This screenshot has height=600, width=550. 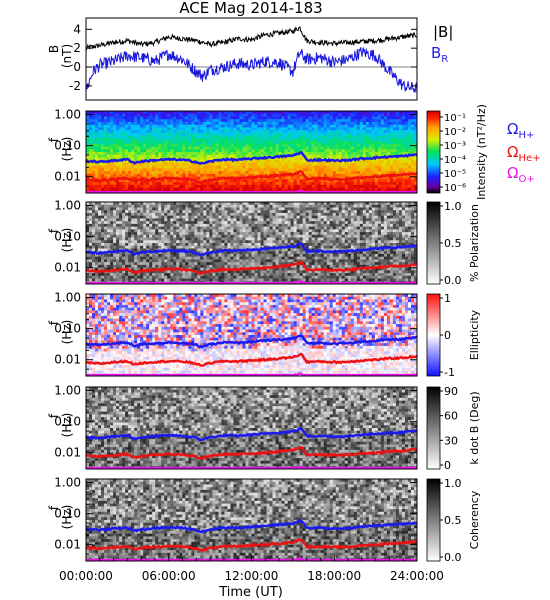 I want to click on series-line-b-r, so click(x=251, y=70).